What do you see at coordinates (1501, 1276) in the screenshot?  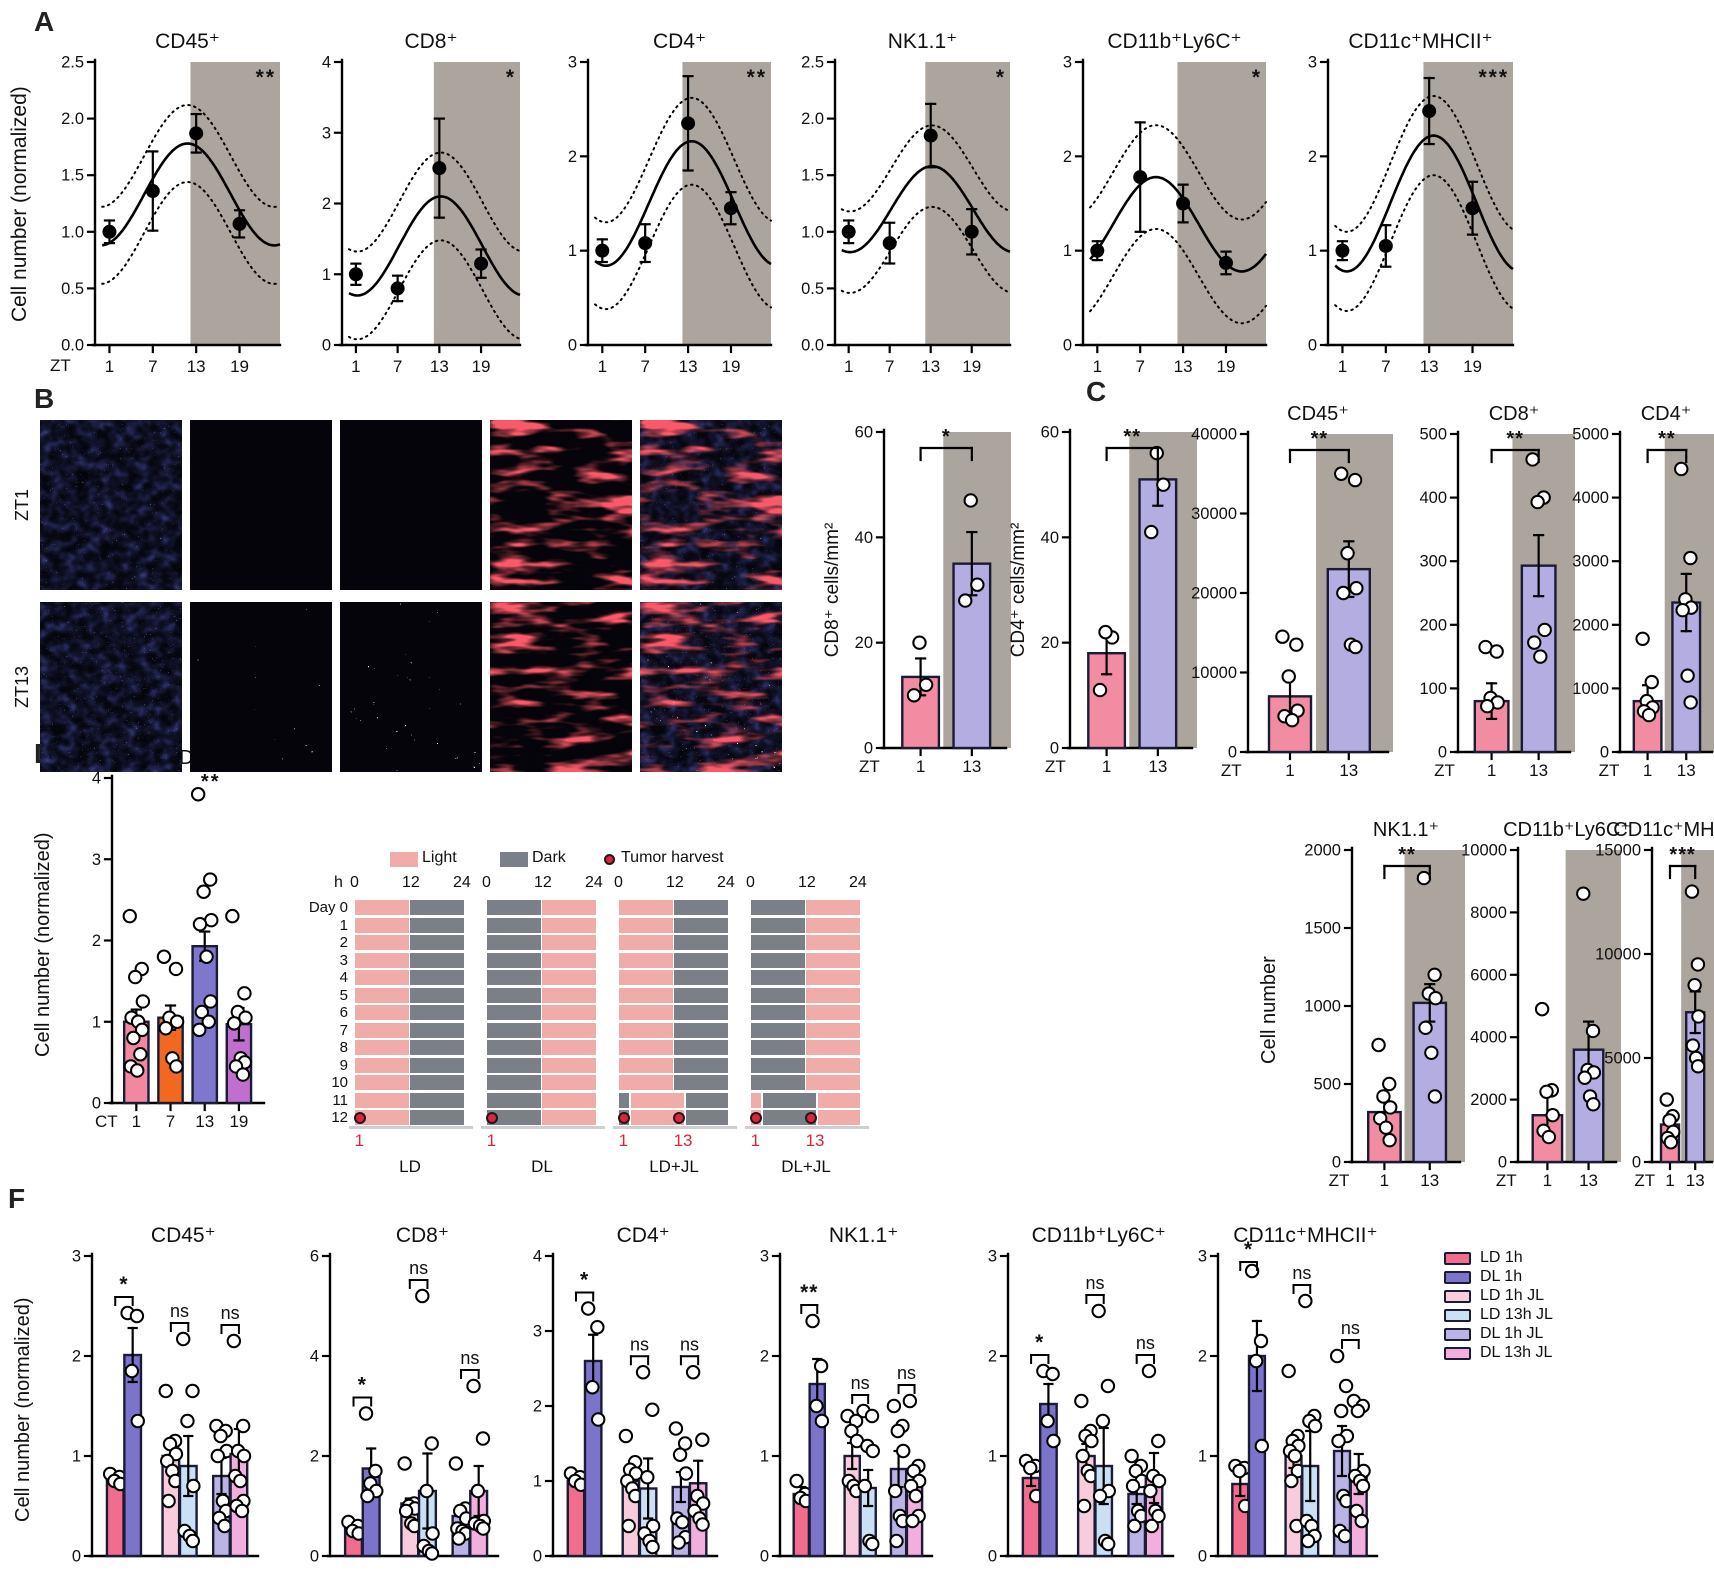 I see `legend-label: DL 1h` at bounding box center [1501, 1276].